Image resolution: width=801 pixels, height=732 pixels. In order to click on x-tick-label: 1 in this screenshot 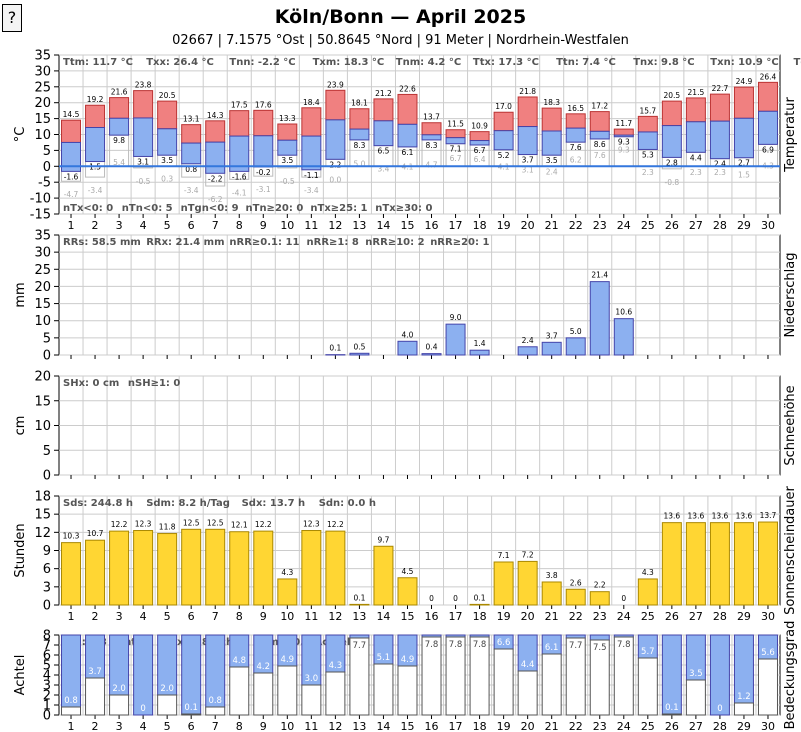, I will do `click(71, 616)`.